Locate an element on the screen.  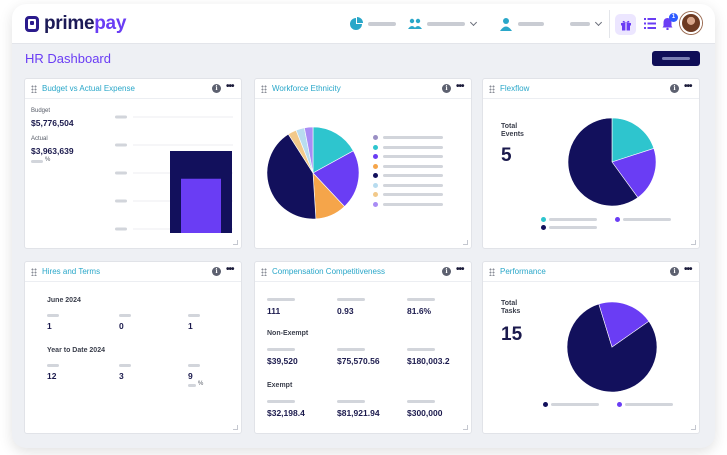
period-label-june: June 2024 is located at coordinates (64, 300).